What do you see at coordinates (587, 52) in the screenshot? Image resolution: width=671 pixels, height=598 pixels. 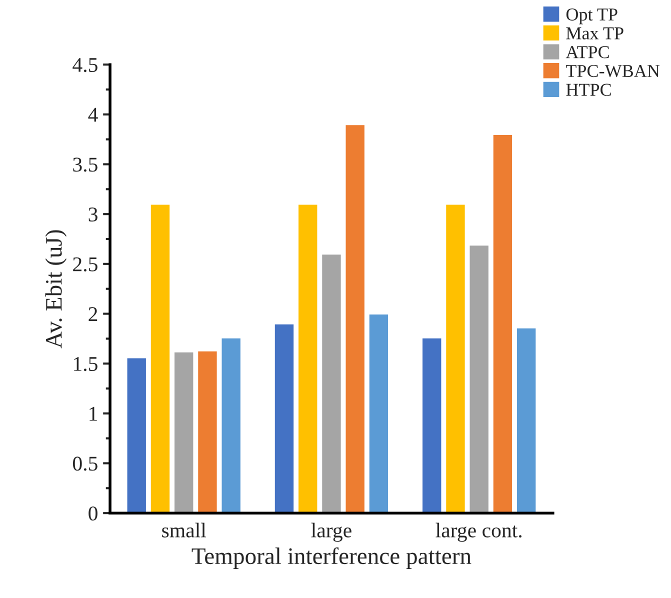 I see `legend-label: ATPC` at bounding box center [587, 52].